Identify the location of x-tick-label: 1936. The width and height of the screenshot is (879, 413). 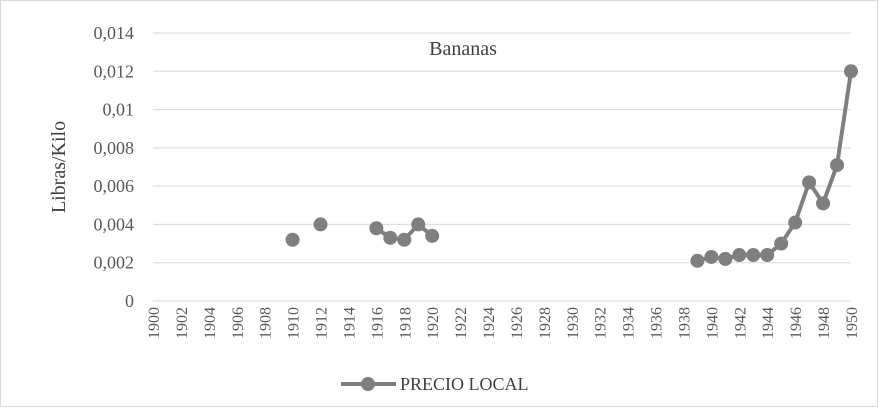
(657, 323).